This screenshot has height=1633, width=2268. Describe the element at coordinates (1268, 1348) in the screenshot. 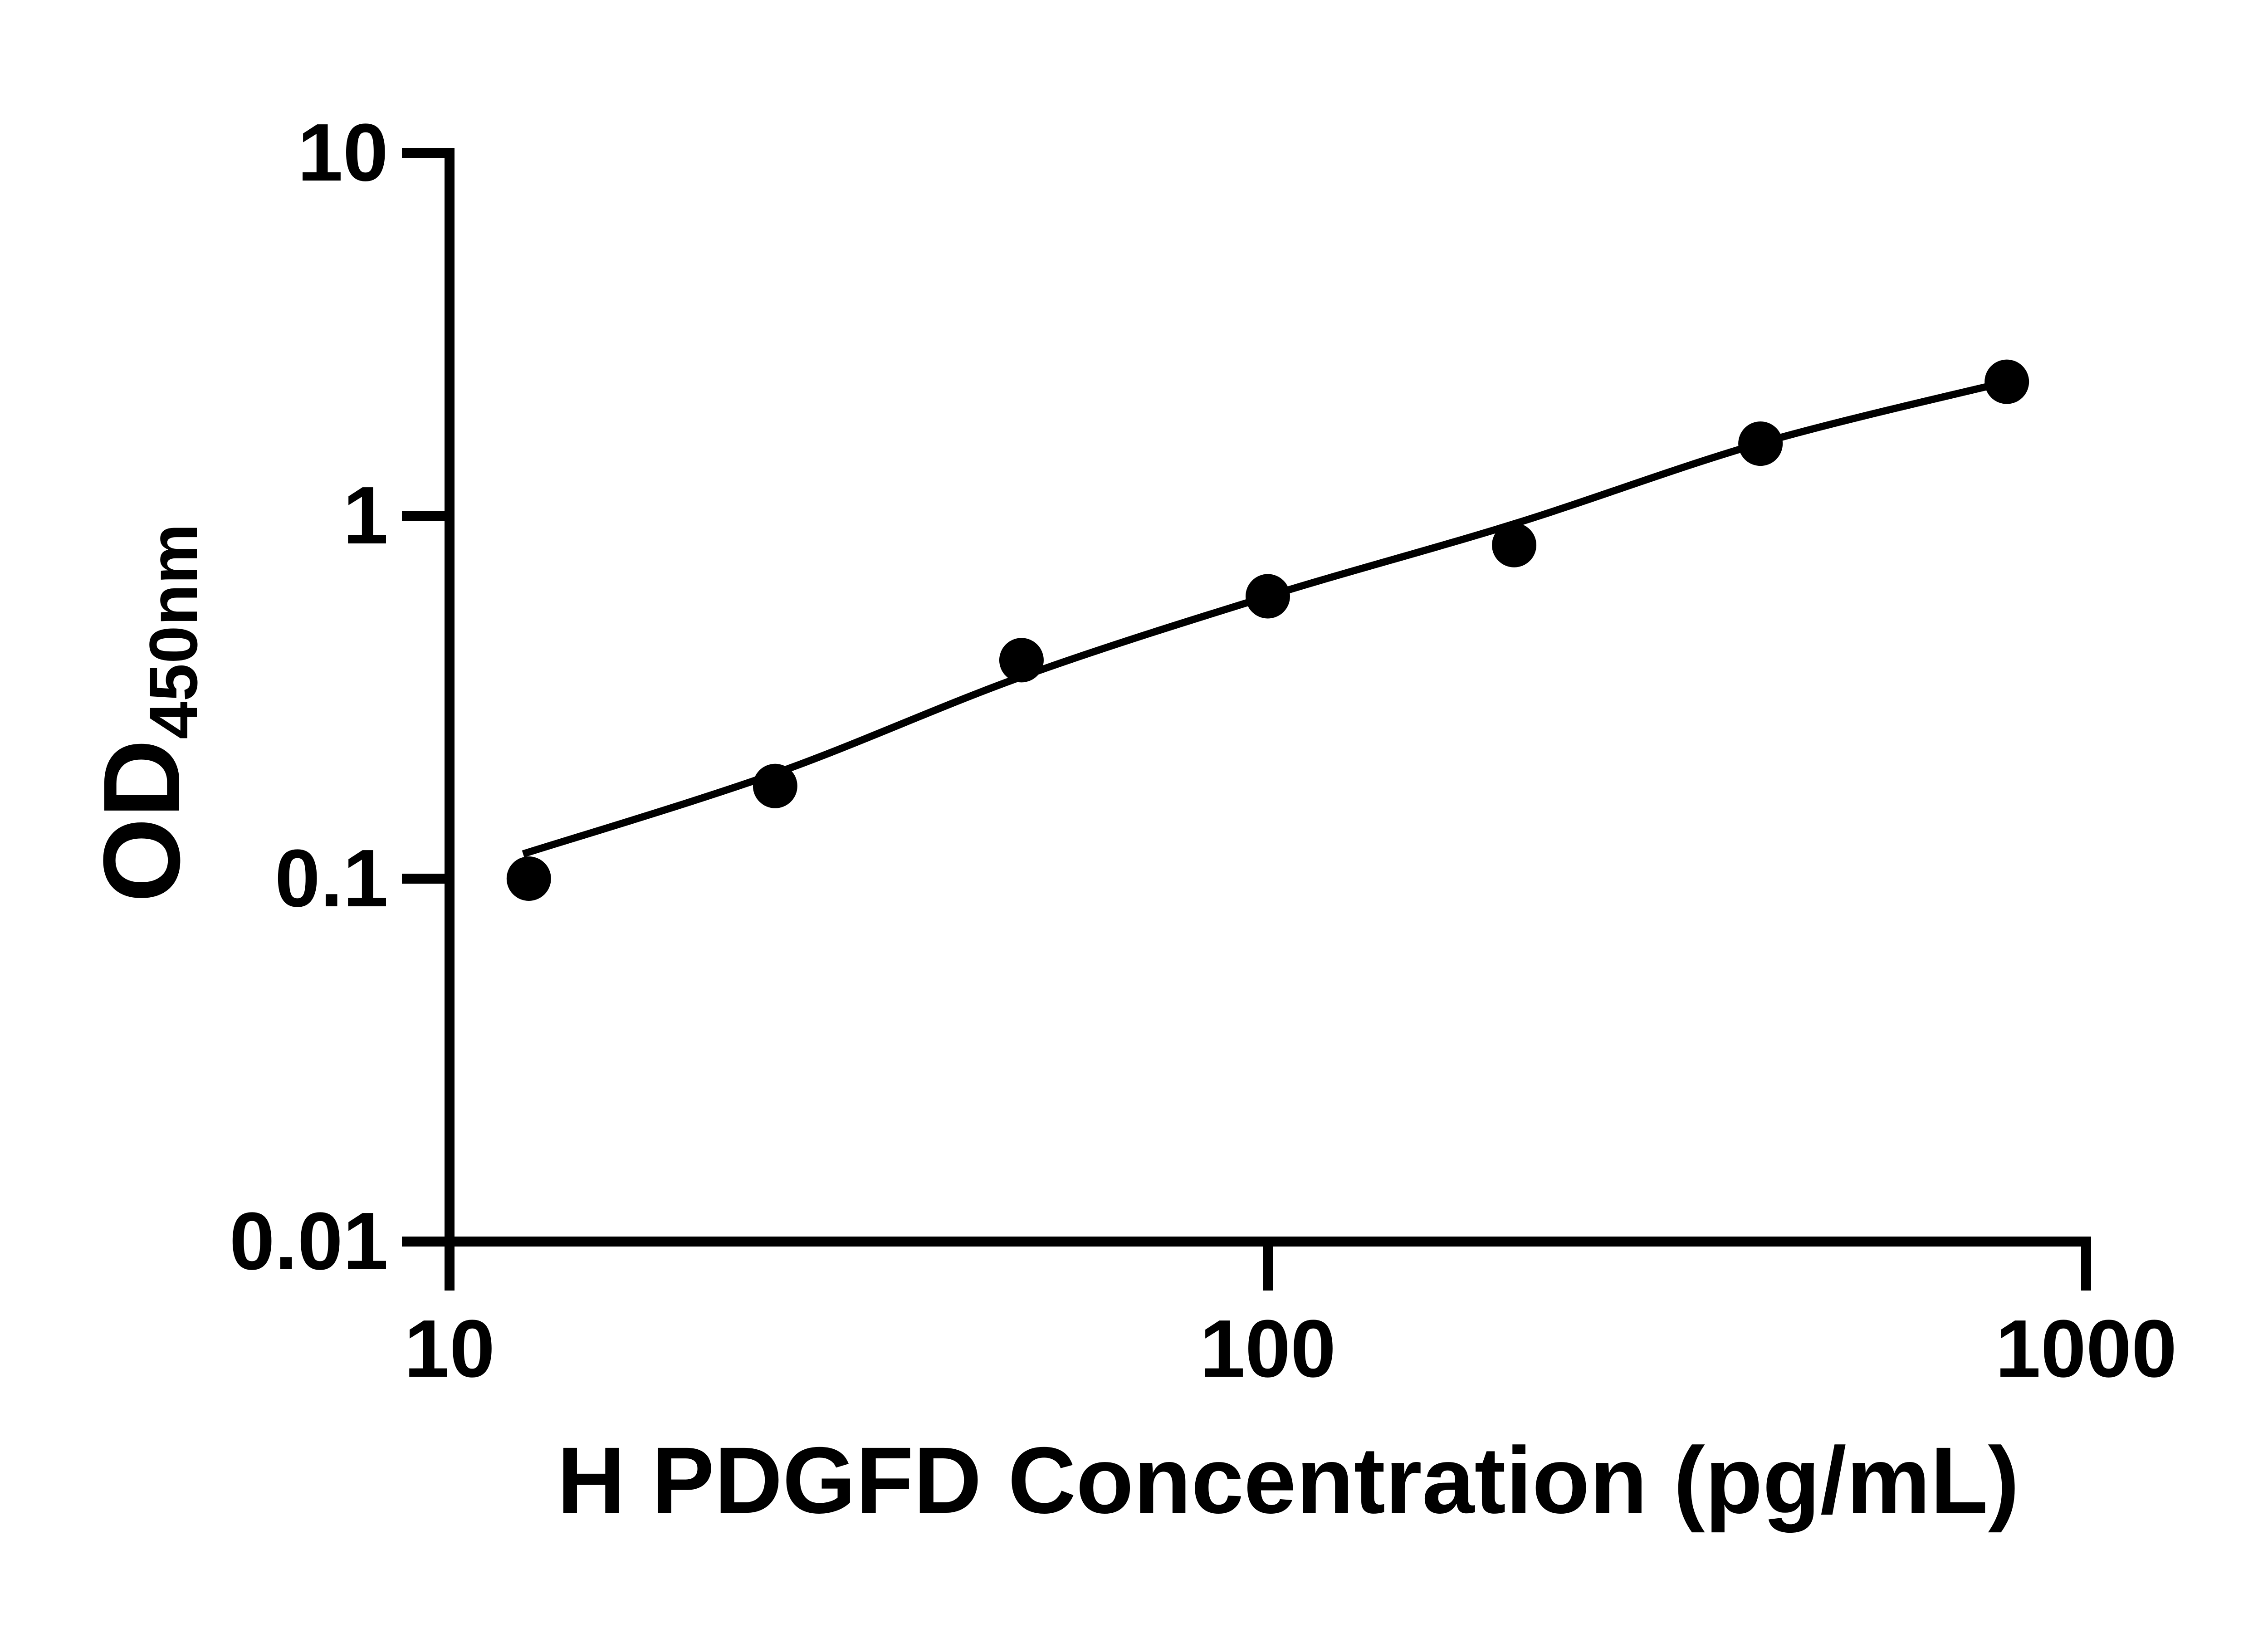

I see `x-tick-label-100: 100` at that location.